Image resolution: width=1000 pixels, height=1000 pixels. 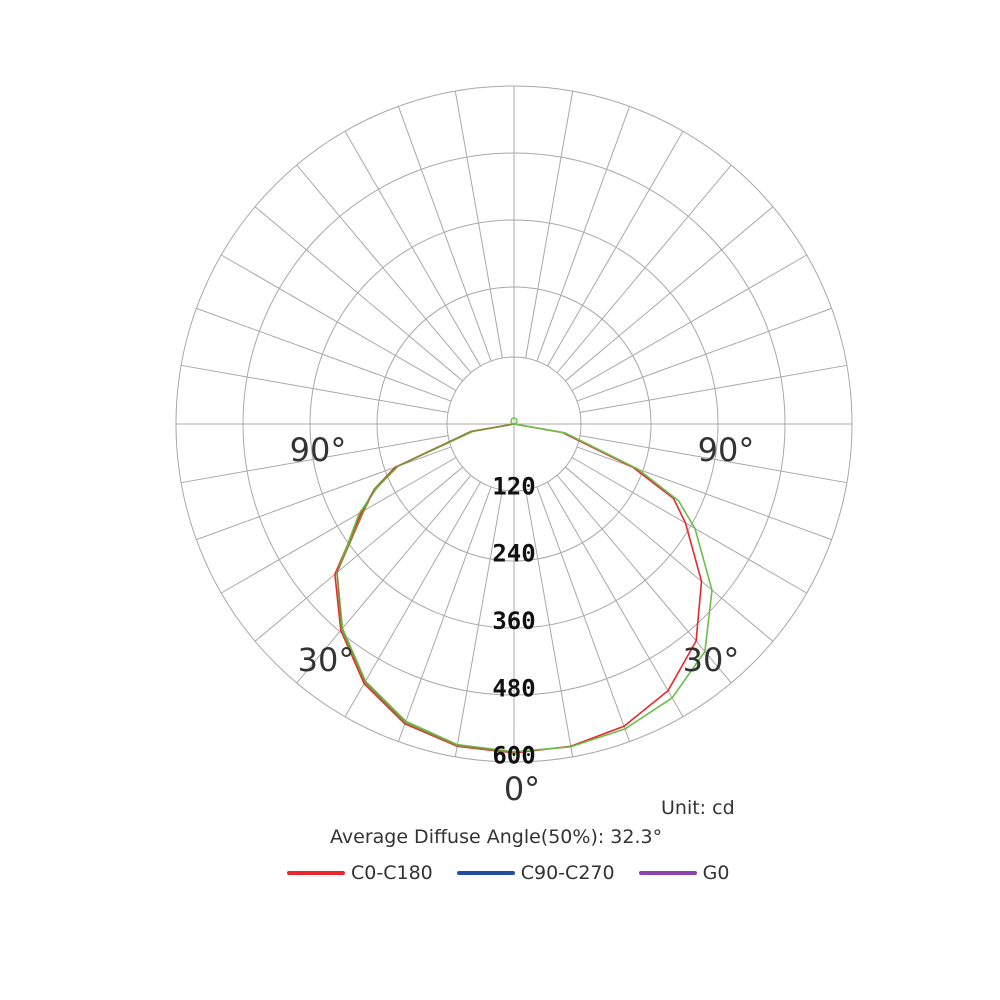 I want to click on radial-tick-labels: 120 240 360 480 600, so click(x=513, y=620).